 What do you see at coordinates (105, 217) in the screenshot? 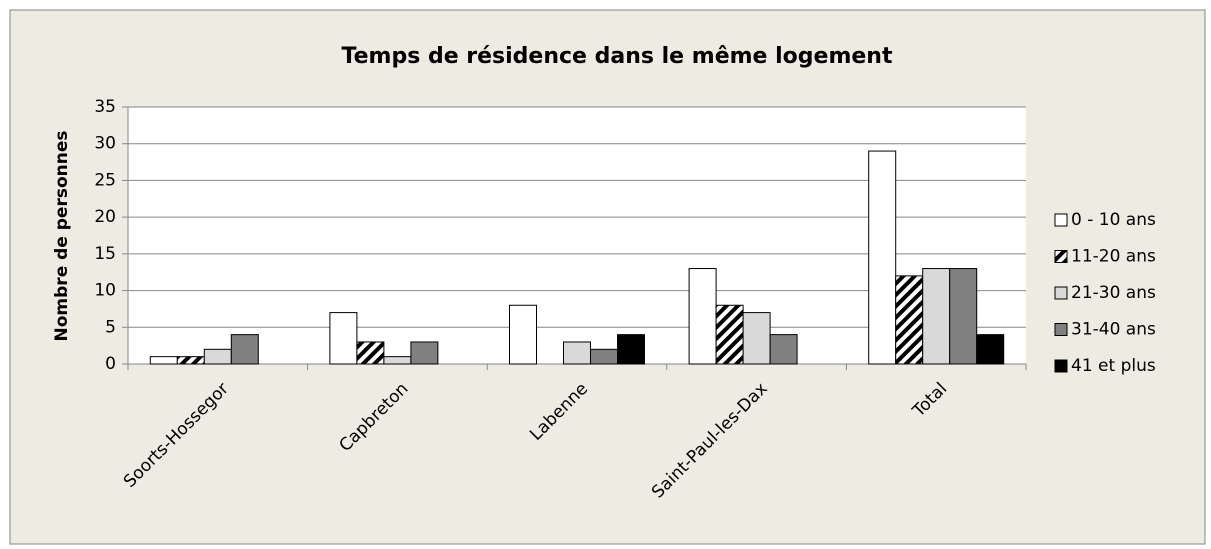
I see `y-tick-label: 20` at bounding box center [105, 217].